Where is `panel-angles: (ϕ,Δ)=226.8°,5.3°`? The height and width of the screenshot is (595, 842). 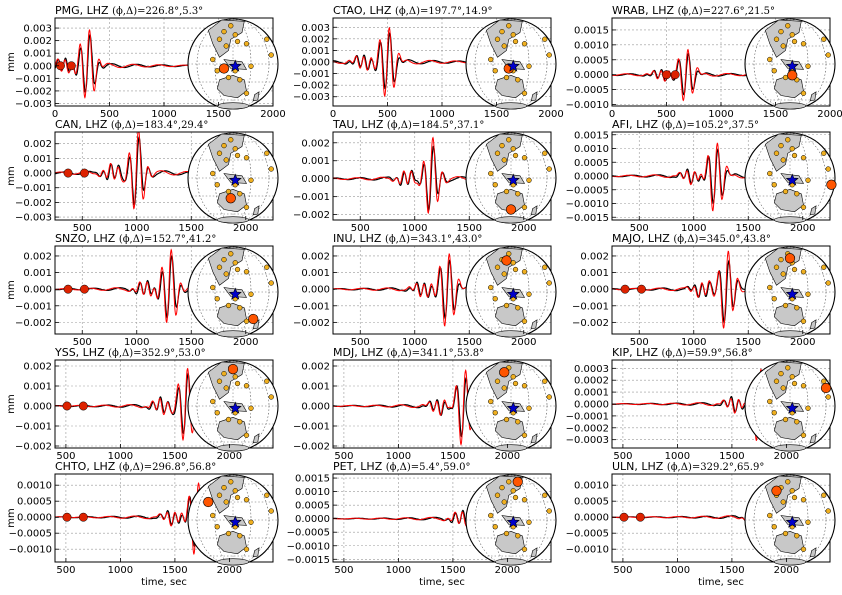 panel-angles: (ϕ,Δ)=226.8°,5.3° is located at coordinates (157, 11).